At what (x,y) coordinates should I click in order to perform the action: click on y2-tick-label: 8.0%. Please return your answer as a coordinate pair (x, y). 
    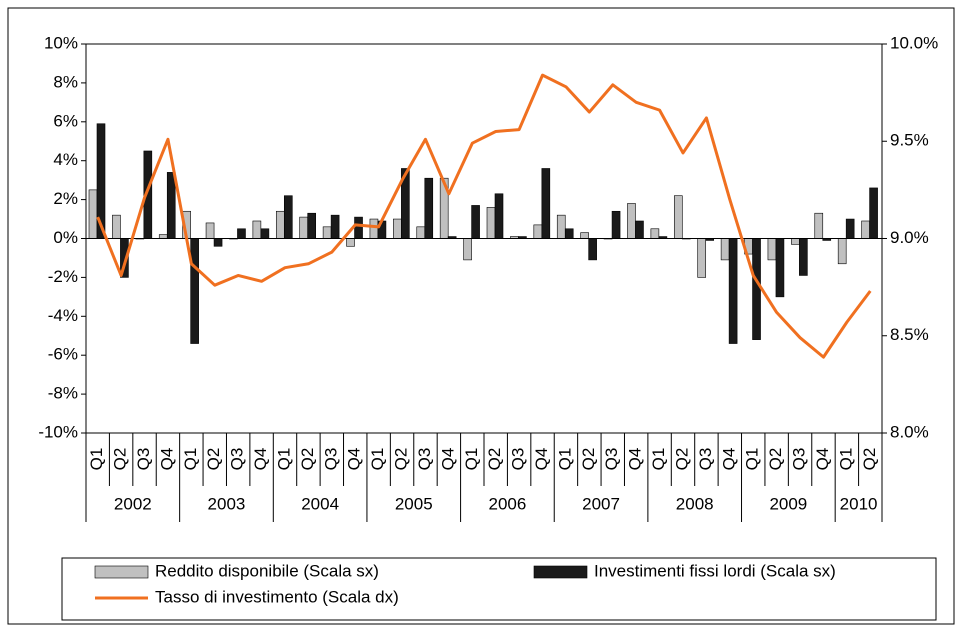
    Looking at the image, I should click on (909, 431).